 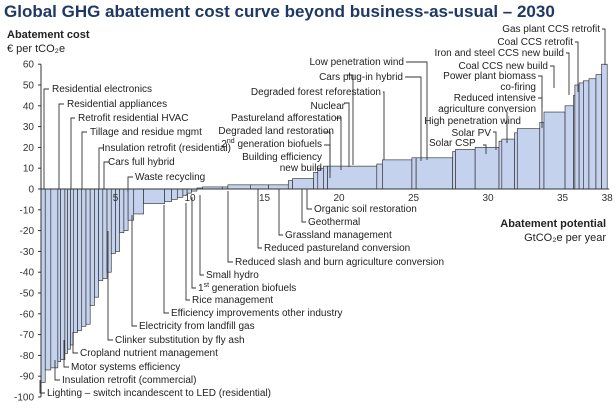 What do you see at coordinates (608, 198) in the screenshot?
I see `x-tick-label: 38` at bounding box center [608, 198].